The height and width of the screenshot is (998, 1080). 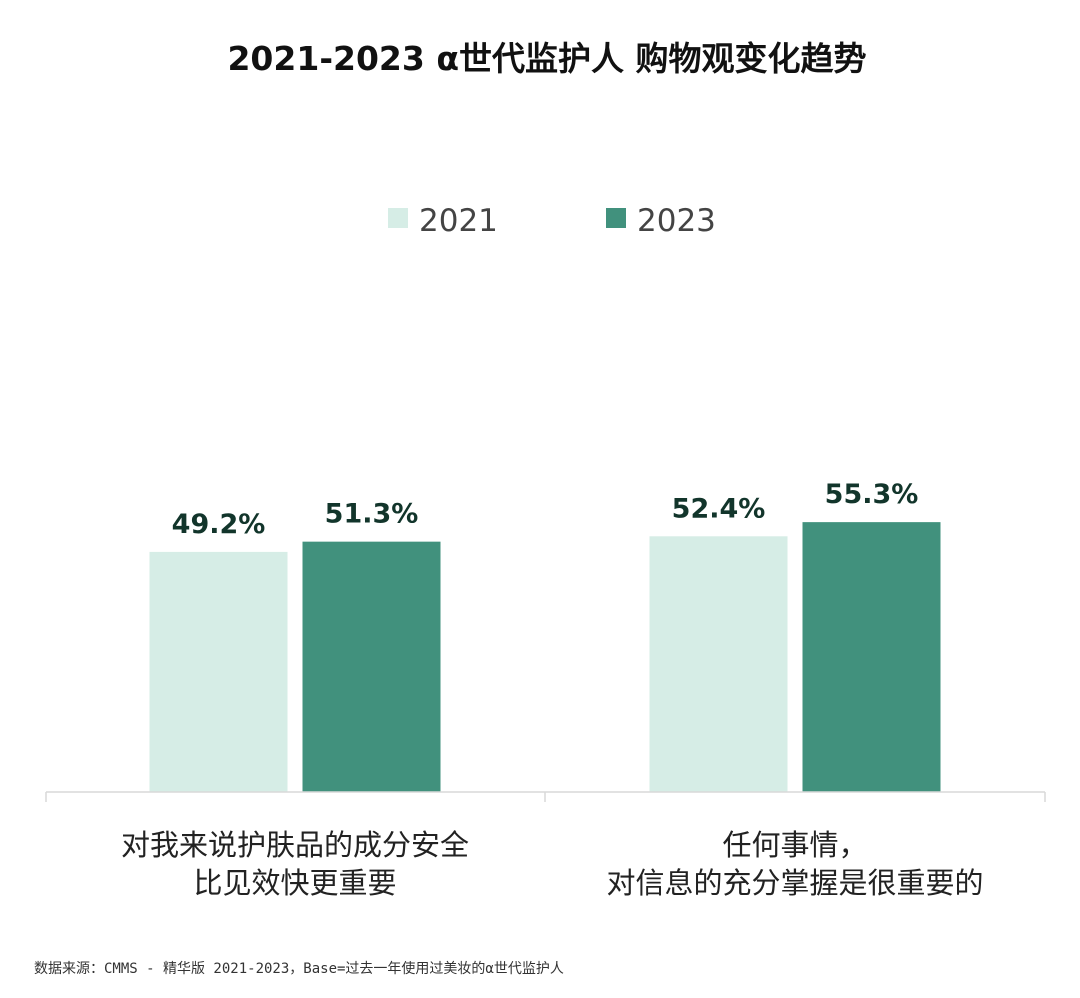 What do you see at coordinates (872, 494) in the screenshot?
I see `value-label-2023-cat2: 55.3%` at bounding box center [872, 494].